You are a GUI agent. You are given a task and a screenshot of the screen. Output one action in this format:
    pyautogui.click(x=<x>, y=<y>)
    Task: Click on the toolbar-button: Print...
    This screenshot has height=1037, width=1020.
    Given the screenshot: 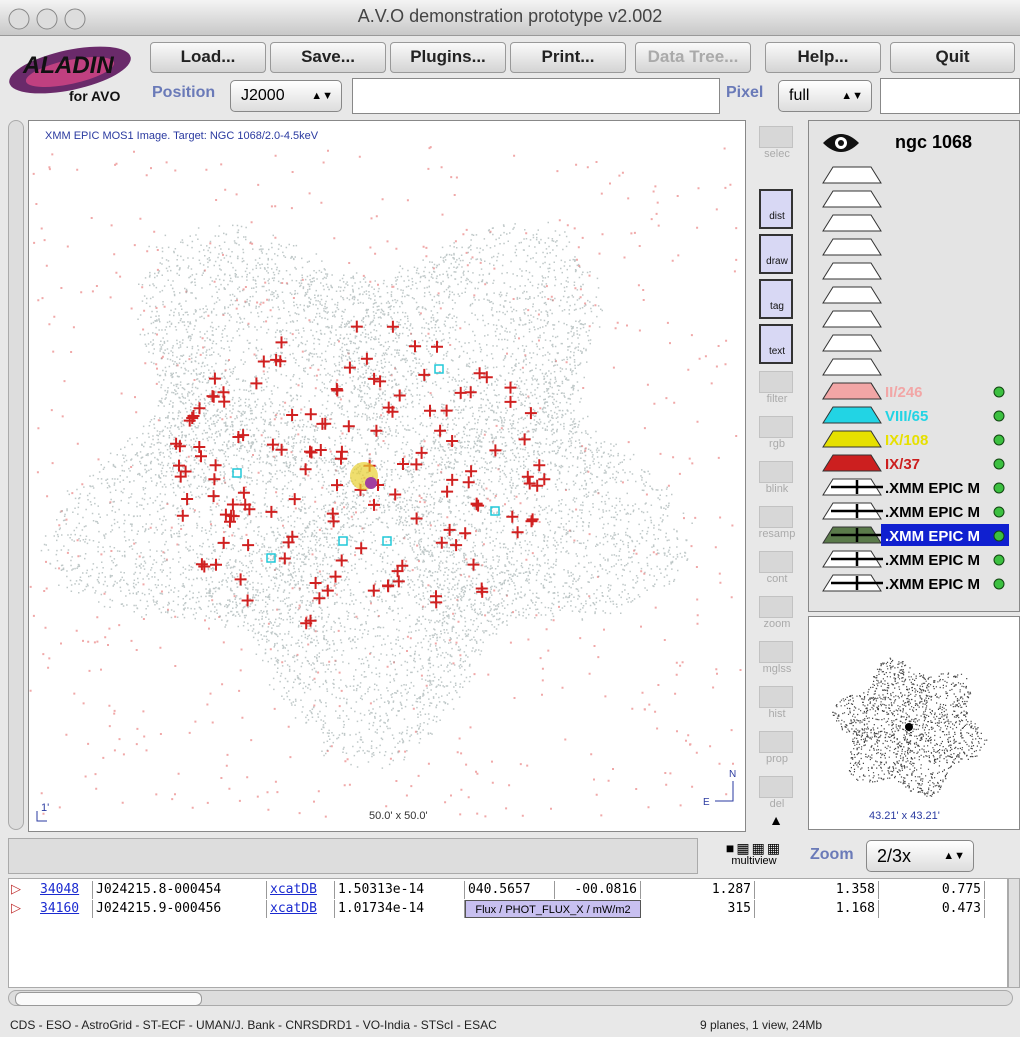 What is the action you would take?
    pyautogui.click(x=568, y=57)
    